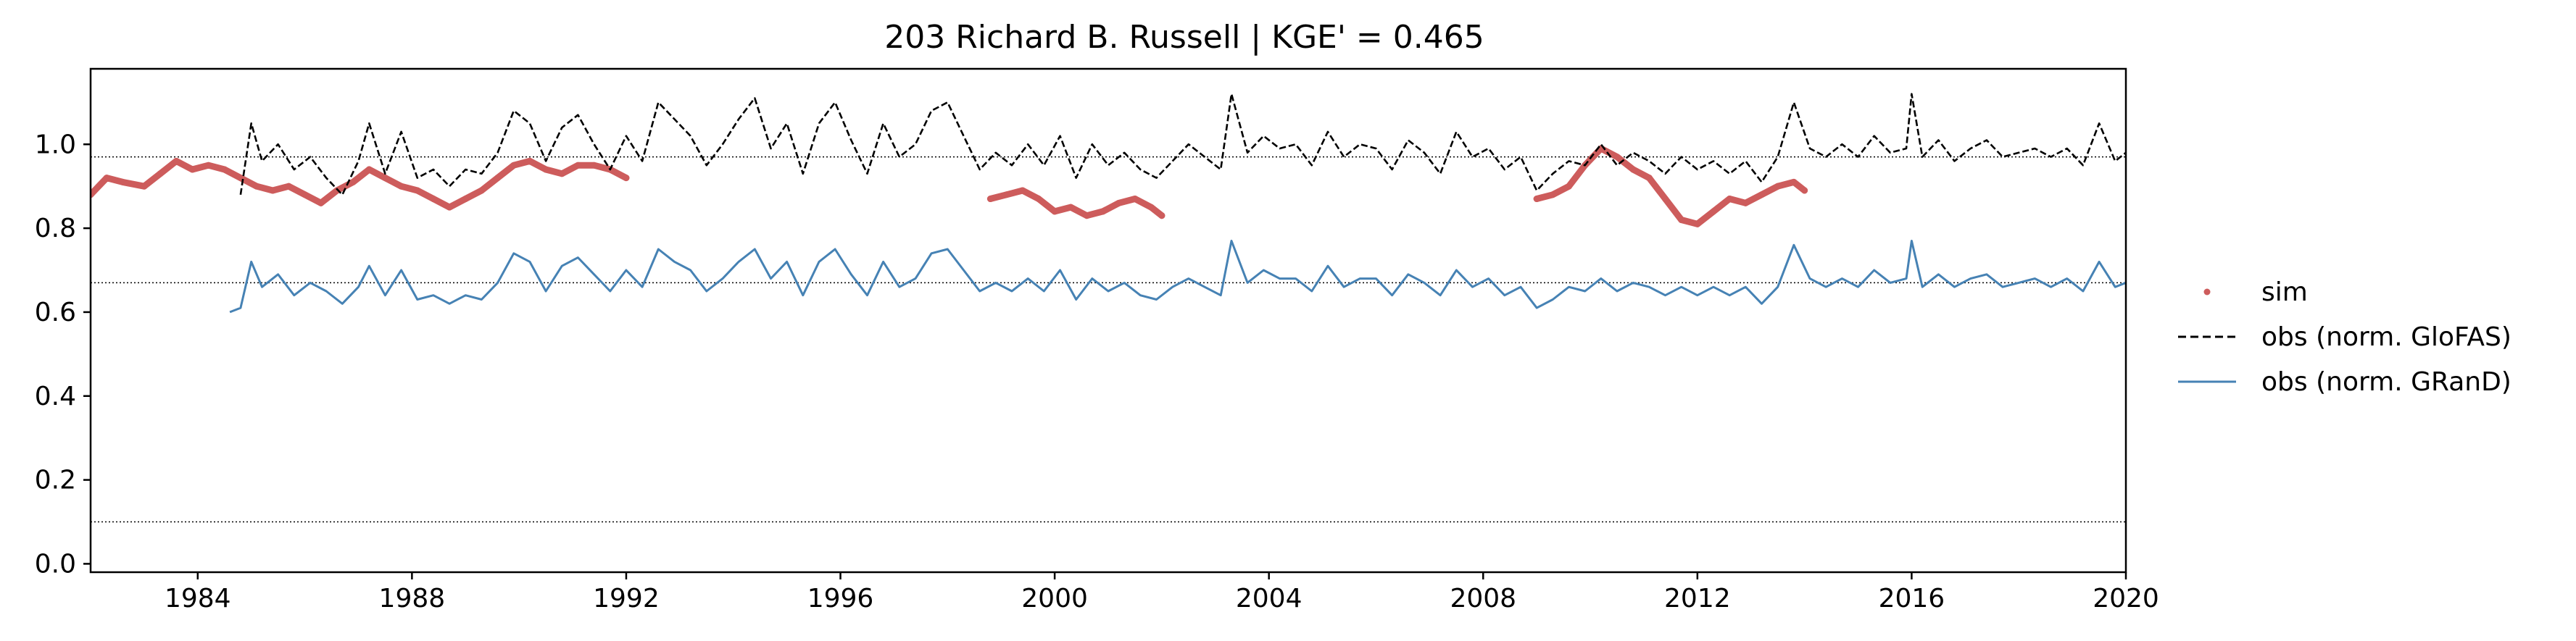 The image size is (2576, 641). I want to click on x-tick-label: 2004, so click(1269, 598).